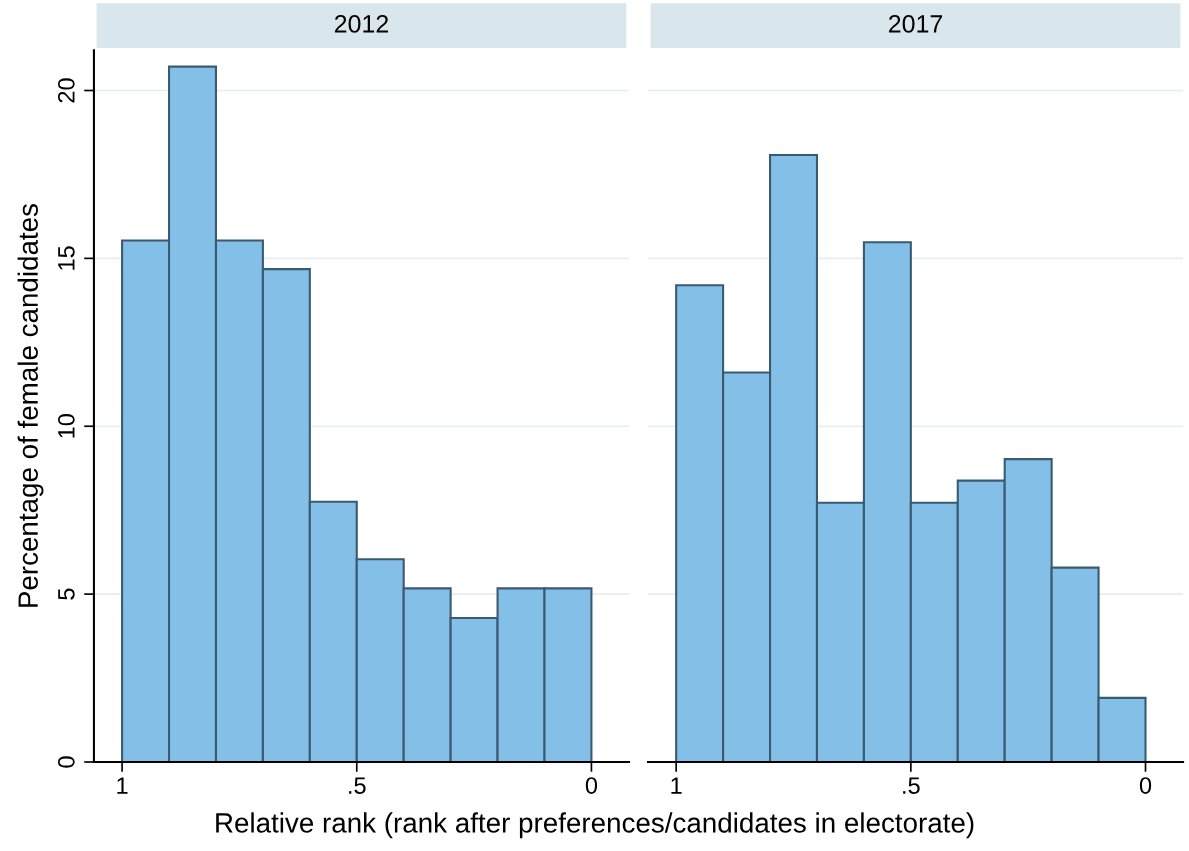 This screenshot has height=851, width=1189. What do you see at coordinates (66, 426) in the screenshot?
I see `y-tick-label: 10` at bounding box center [66, 426].